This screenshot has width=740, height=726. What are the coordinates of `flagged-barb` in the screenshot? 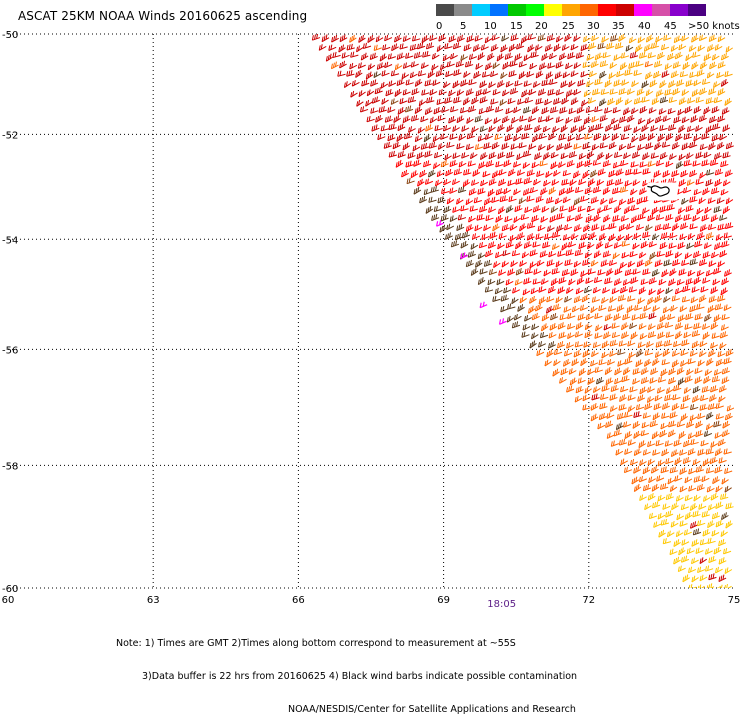 It's located at (464, 255).